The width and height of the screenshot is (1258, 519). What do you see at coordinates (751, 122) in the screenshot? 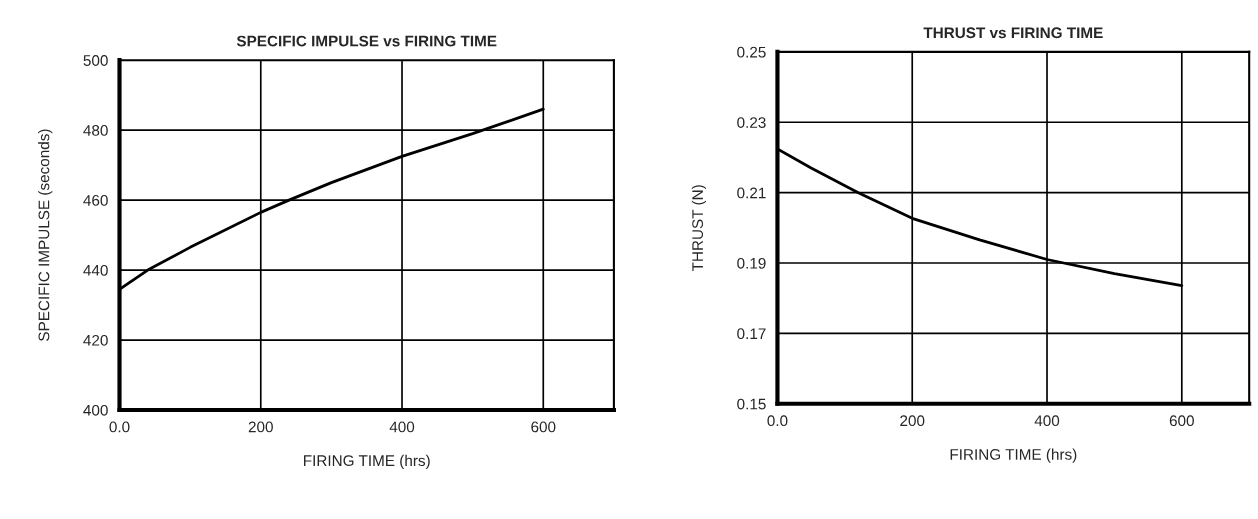
I see `y-tick-label: 0.23` at bounding box center [751, 122].